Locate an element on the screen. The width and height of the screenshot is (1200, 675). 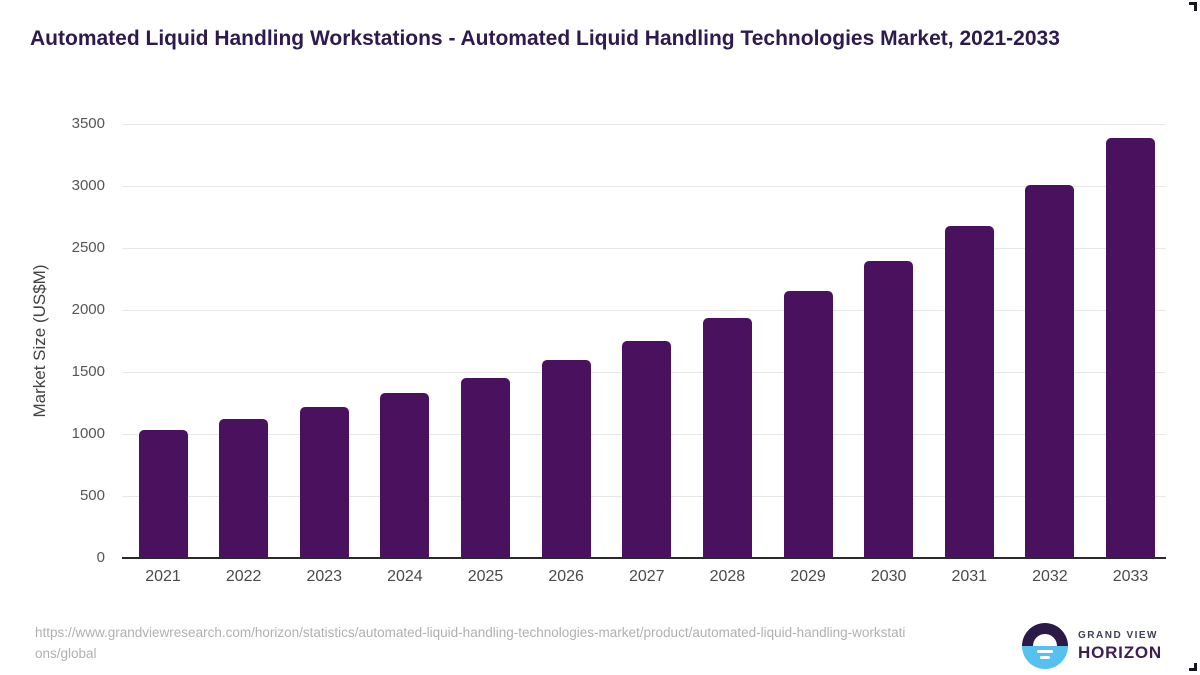
x-tick-label: 2032 is located at coordinates (1050, 576).